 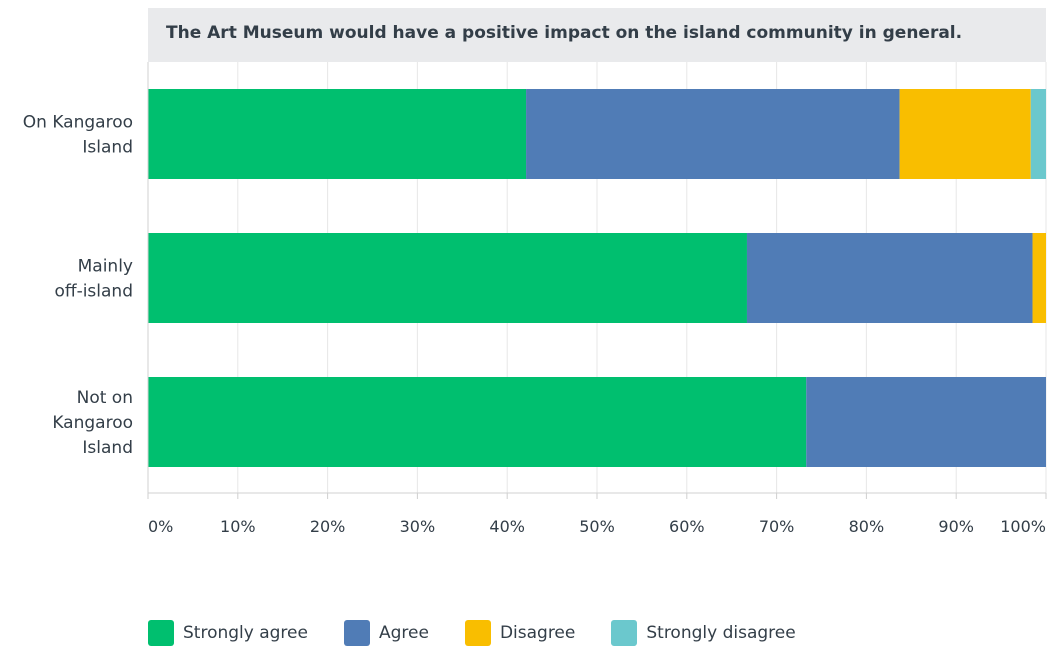 I want to click on x-tick-label: 60%, so click(x=687, y=526).